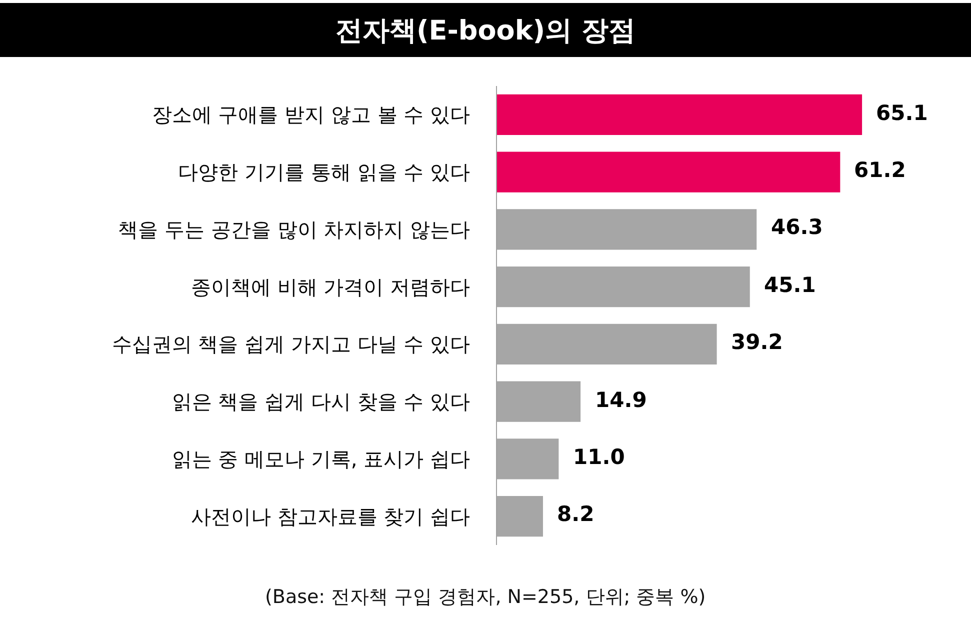 This screenshot has width=971, height=623. Describe the element at coordinates (790, 285) in the screenshot. I see `data-label: 45.1` at that location.